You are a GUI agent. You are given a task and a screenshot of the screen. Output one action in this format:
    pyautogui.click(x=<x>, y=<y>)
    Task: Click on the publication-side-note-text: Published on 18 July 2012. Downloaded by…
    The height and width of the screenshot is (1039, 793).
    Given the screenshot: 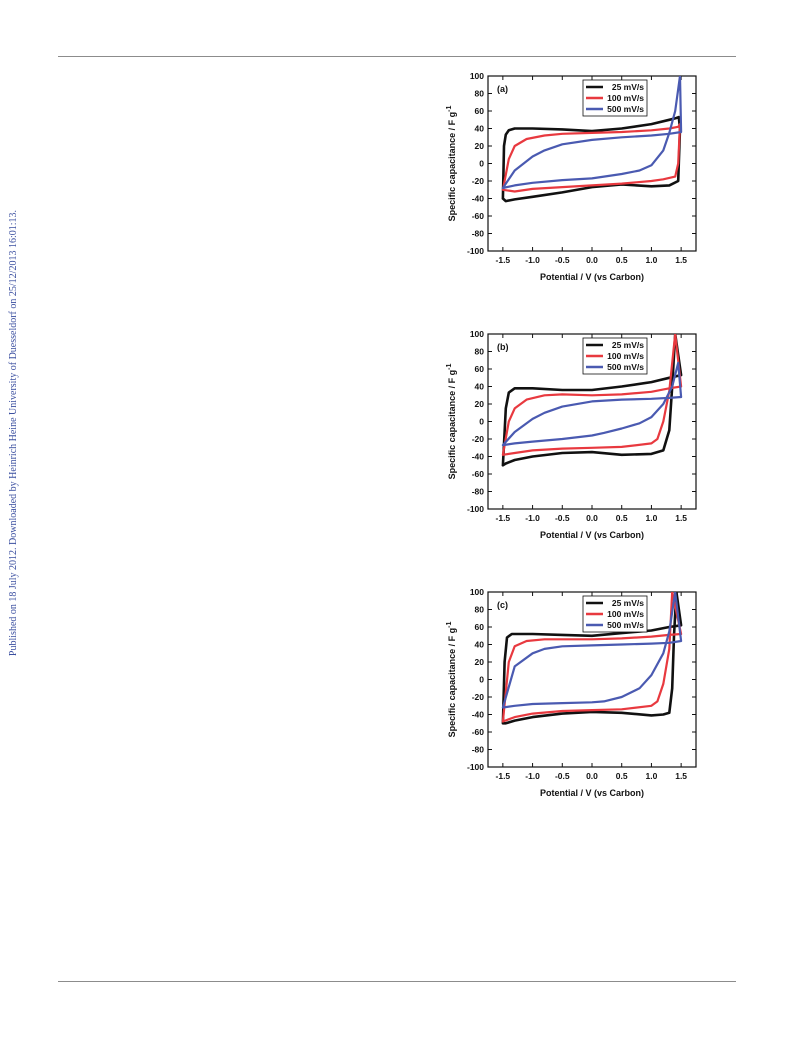 What is the action you would take?
    pyautogui.click(x=13, y=432)
    